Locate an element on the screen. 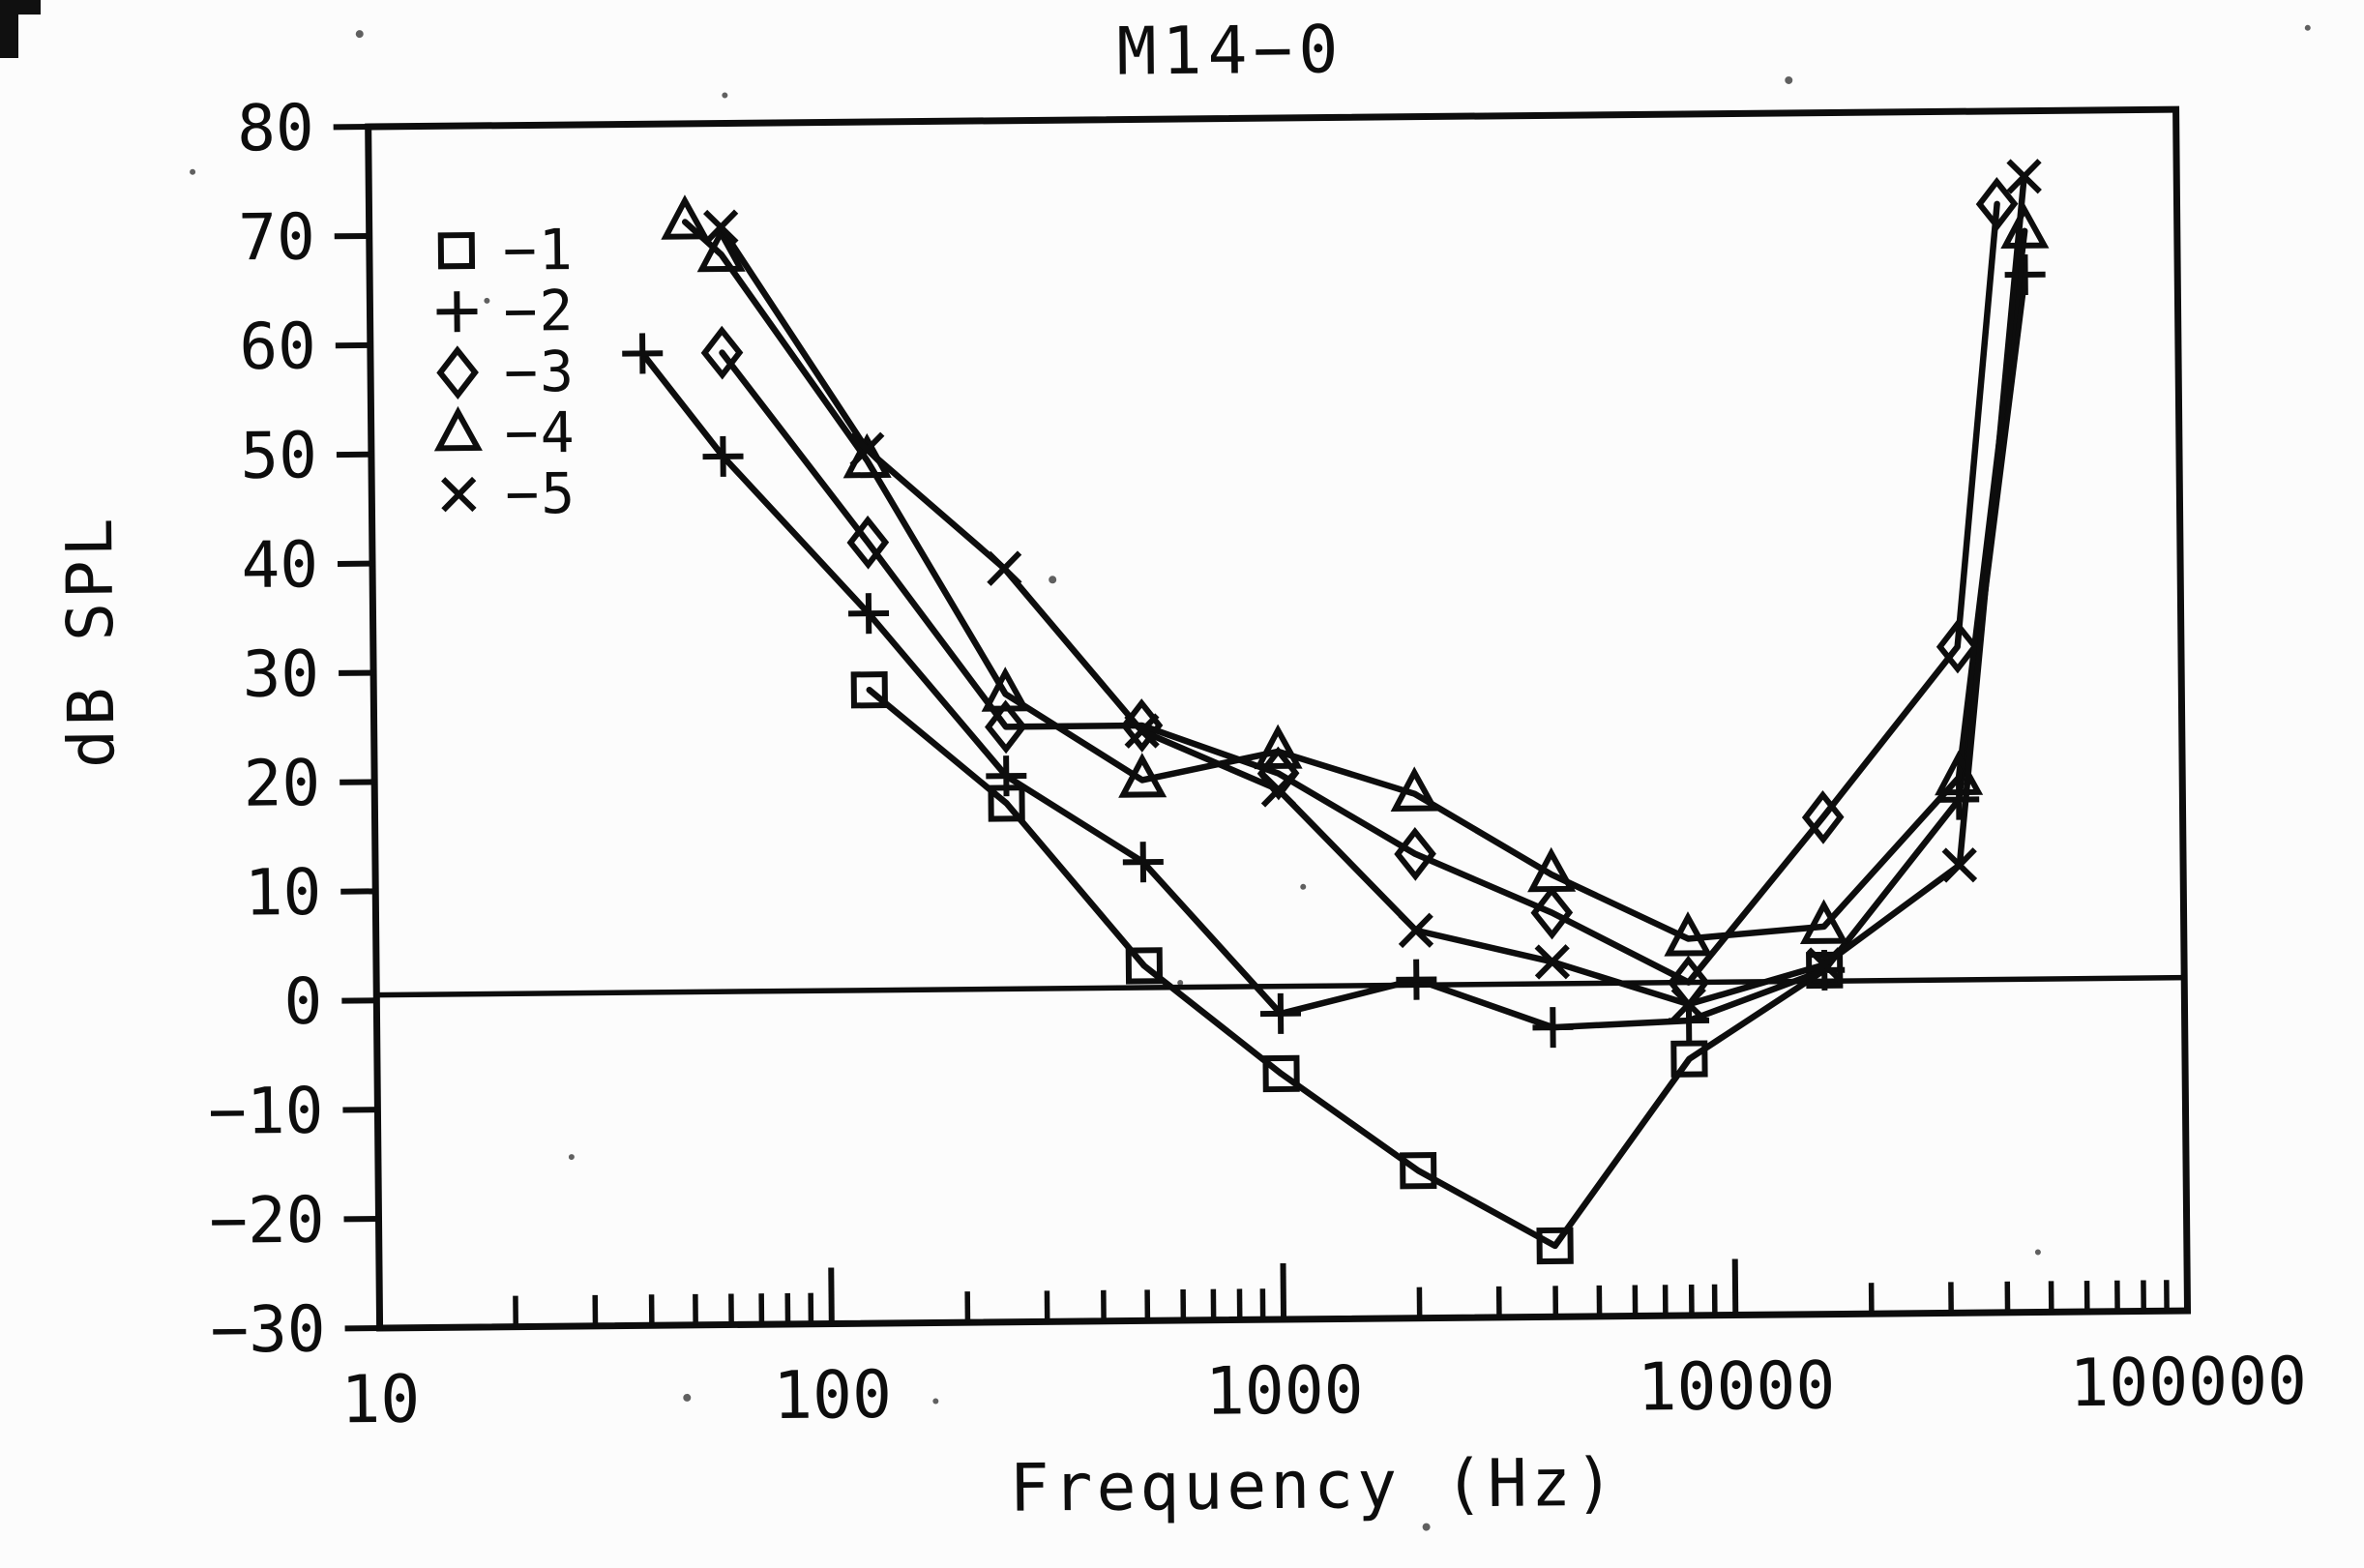 This screenshot has height=1568, width=2364. y-tick-label: 30 is located at coordinates (280, 674).